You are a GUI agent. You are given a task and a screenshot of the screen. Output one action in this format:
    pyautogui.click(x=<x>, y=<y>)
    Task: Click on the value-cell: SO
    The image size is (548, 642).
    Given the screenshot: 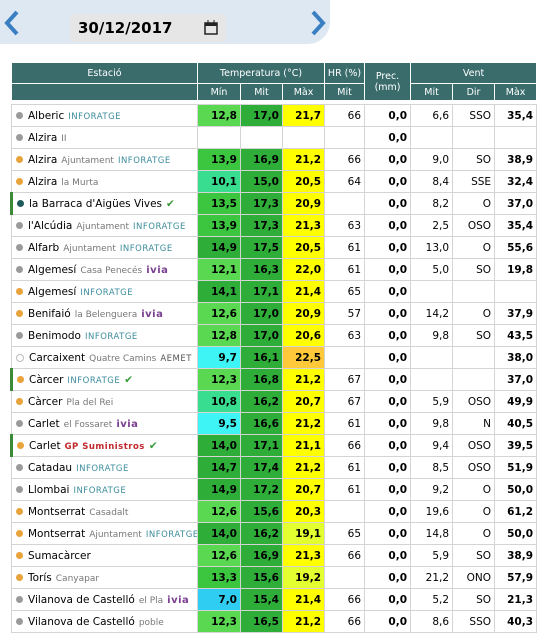 What is the action you would take?
    pyautogui.click(x=474, y=335)
    